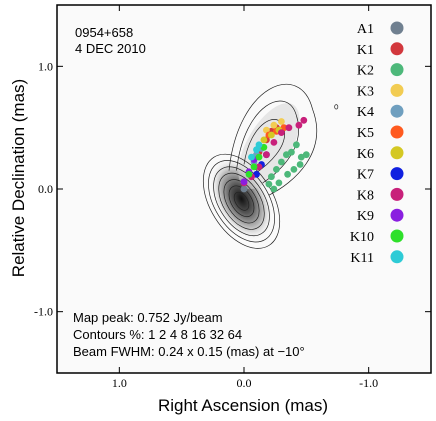 The width and height of the screenshot is (436, 421). What do you see at coordinates (397, 174) in the screenshot?
I see `legend-marker-k7` at bounding box center [397, 174].